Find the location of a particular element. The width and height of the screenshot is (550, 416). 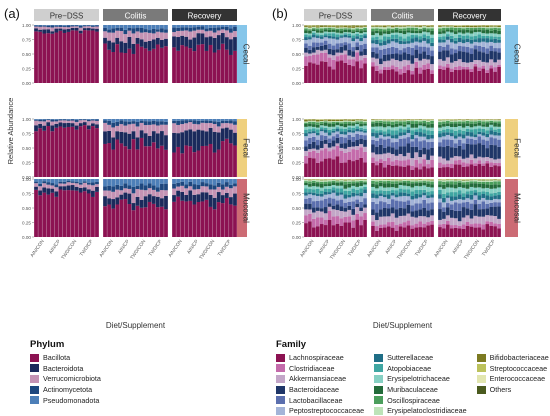

legend-family-item: Lactobacillaceae is located at coordinates (320, 400).